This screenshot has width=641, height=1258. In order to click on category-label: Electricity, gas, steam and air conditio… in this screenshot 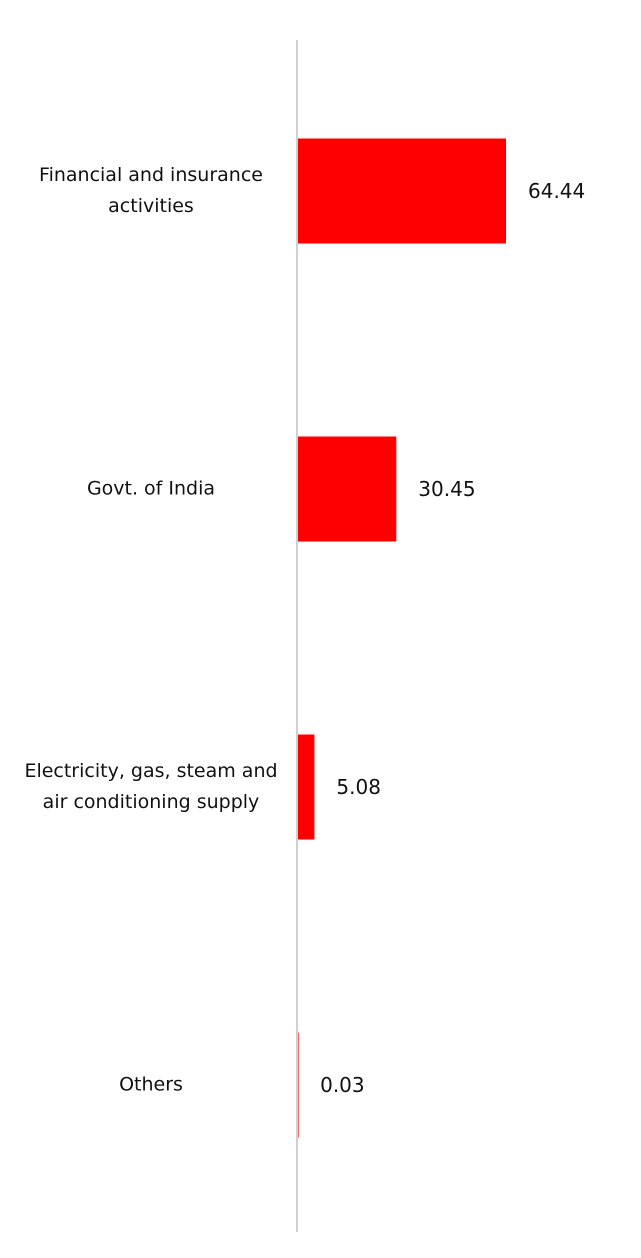, I will do `click(151, 786)`.